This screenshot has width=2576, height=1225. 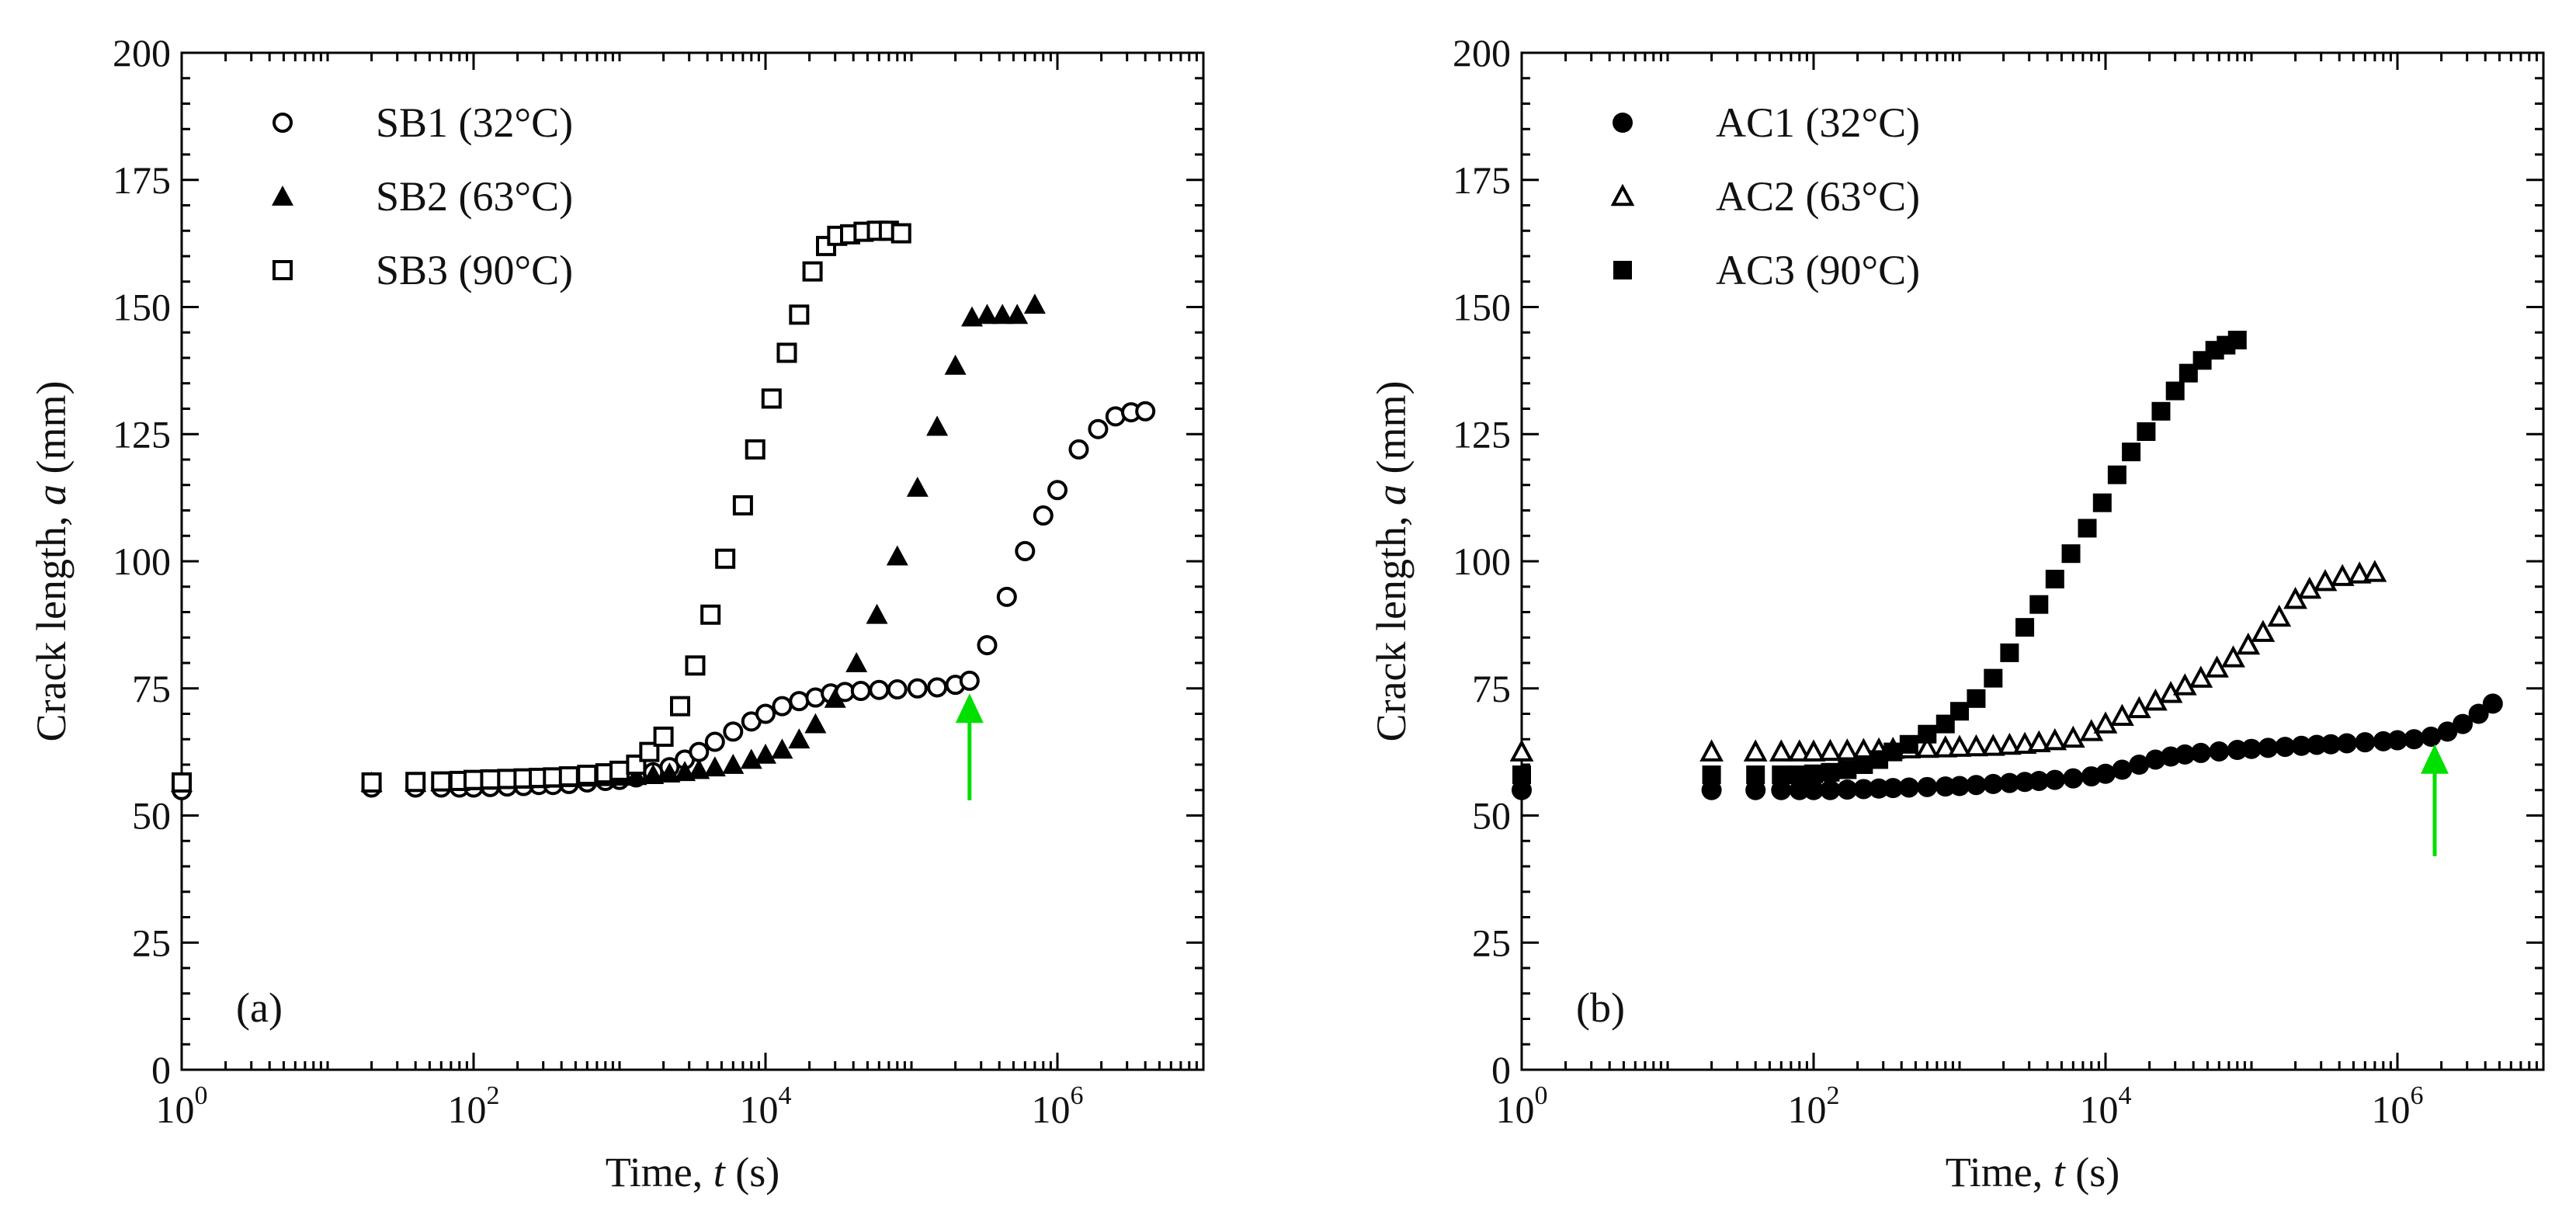 I want to click on x-axis-label: Time, t (s), so click(x=693, y=1172).